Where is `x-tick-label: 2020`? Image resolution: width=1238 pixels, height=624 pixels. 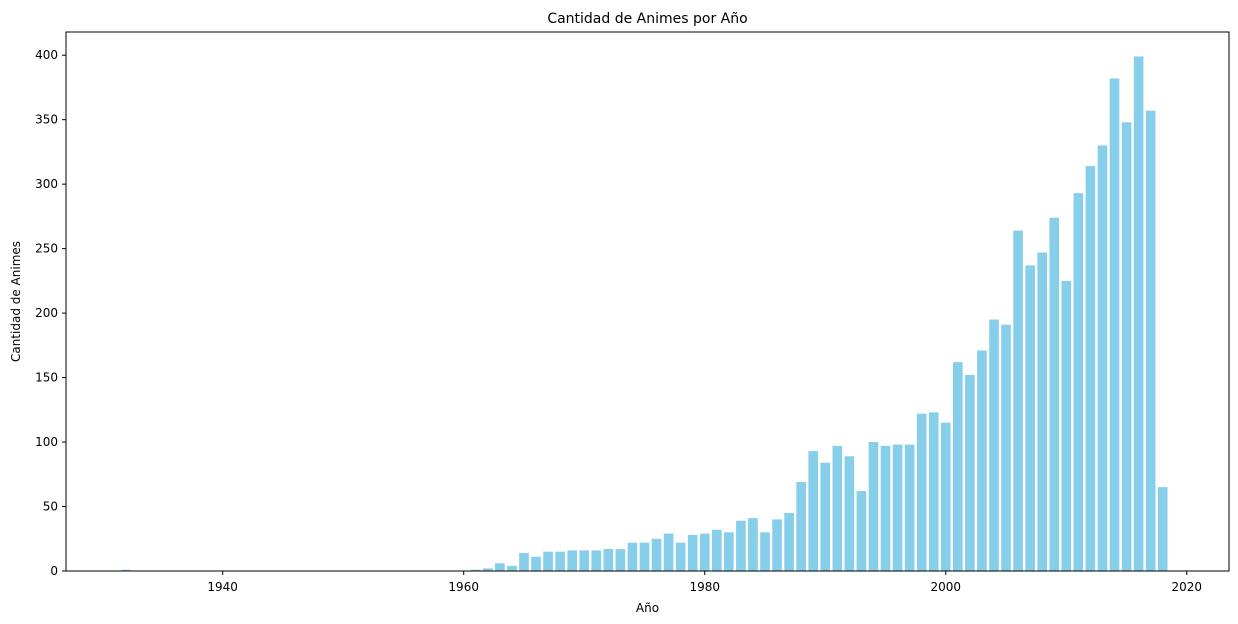
x-tick-label: 2020 is located at coordinates (1187, 587).